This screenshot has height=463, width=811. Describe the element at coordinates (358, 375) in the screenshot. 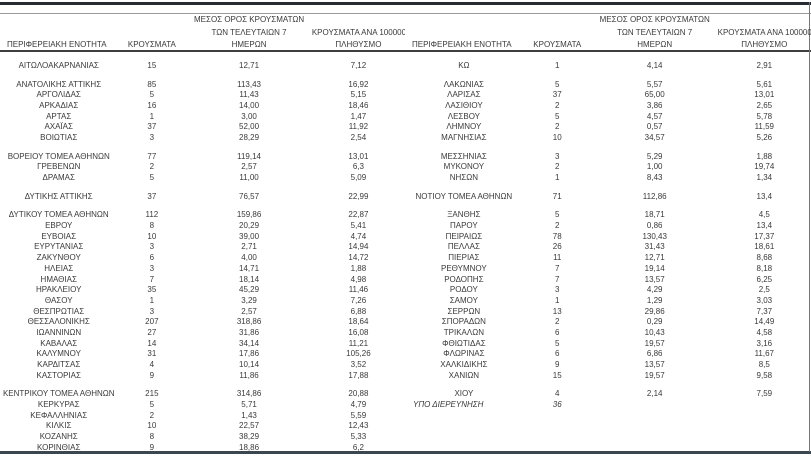

I see `per100k-cell: 17,88` at that location.